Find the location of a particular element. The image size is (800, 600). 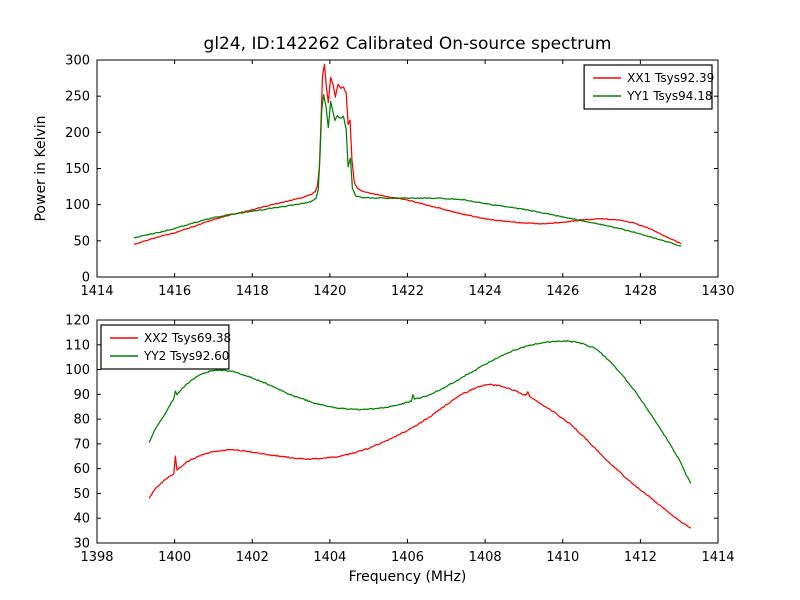

x-tick-label: 1412 is located at coordinates (640, 557).